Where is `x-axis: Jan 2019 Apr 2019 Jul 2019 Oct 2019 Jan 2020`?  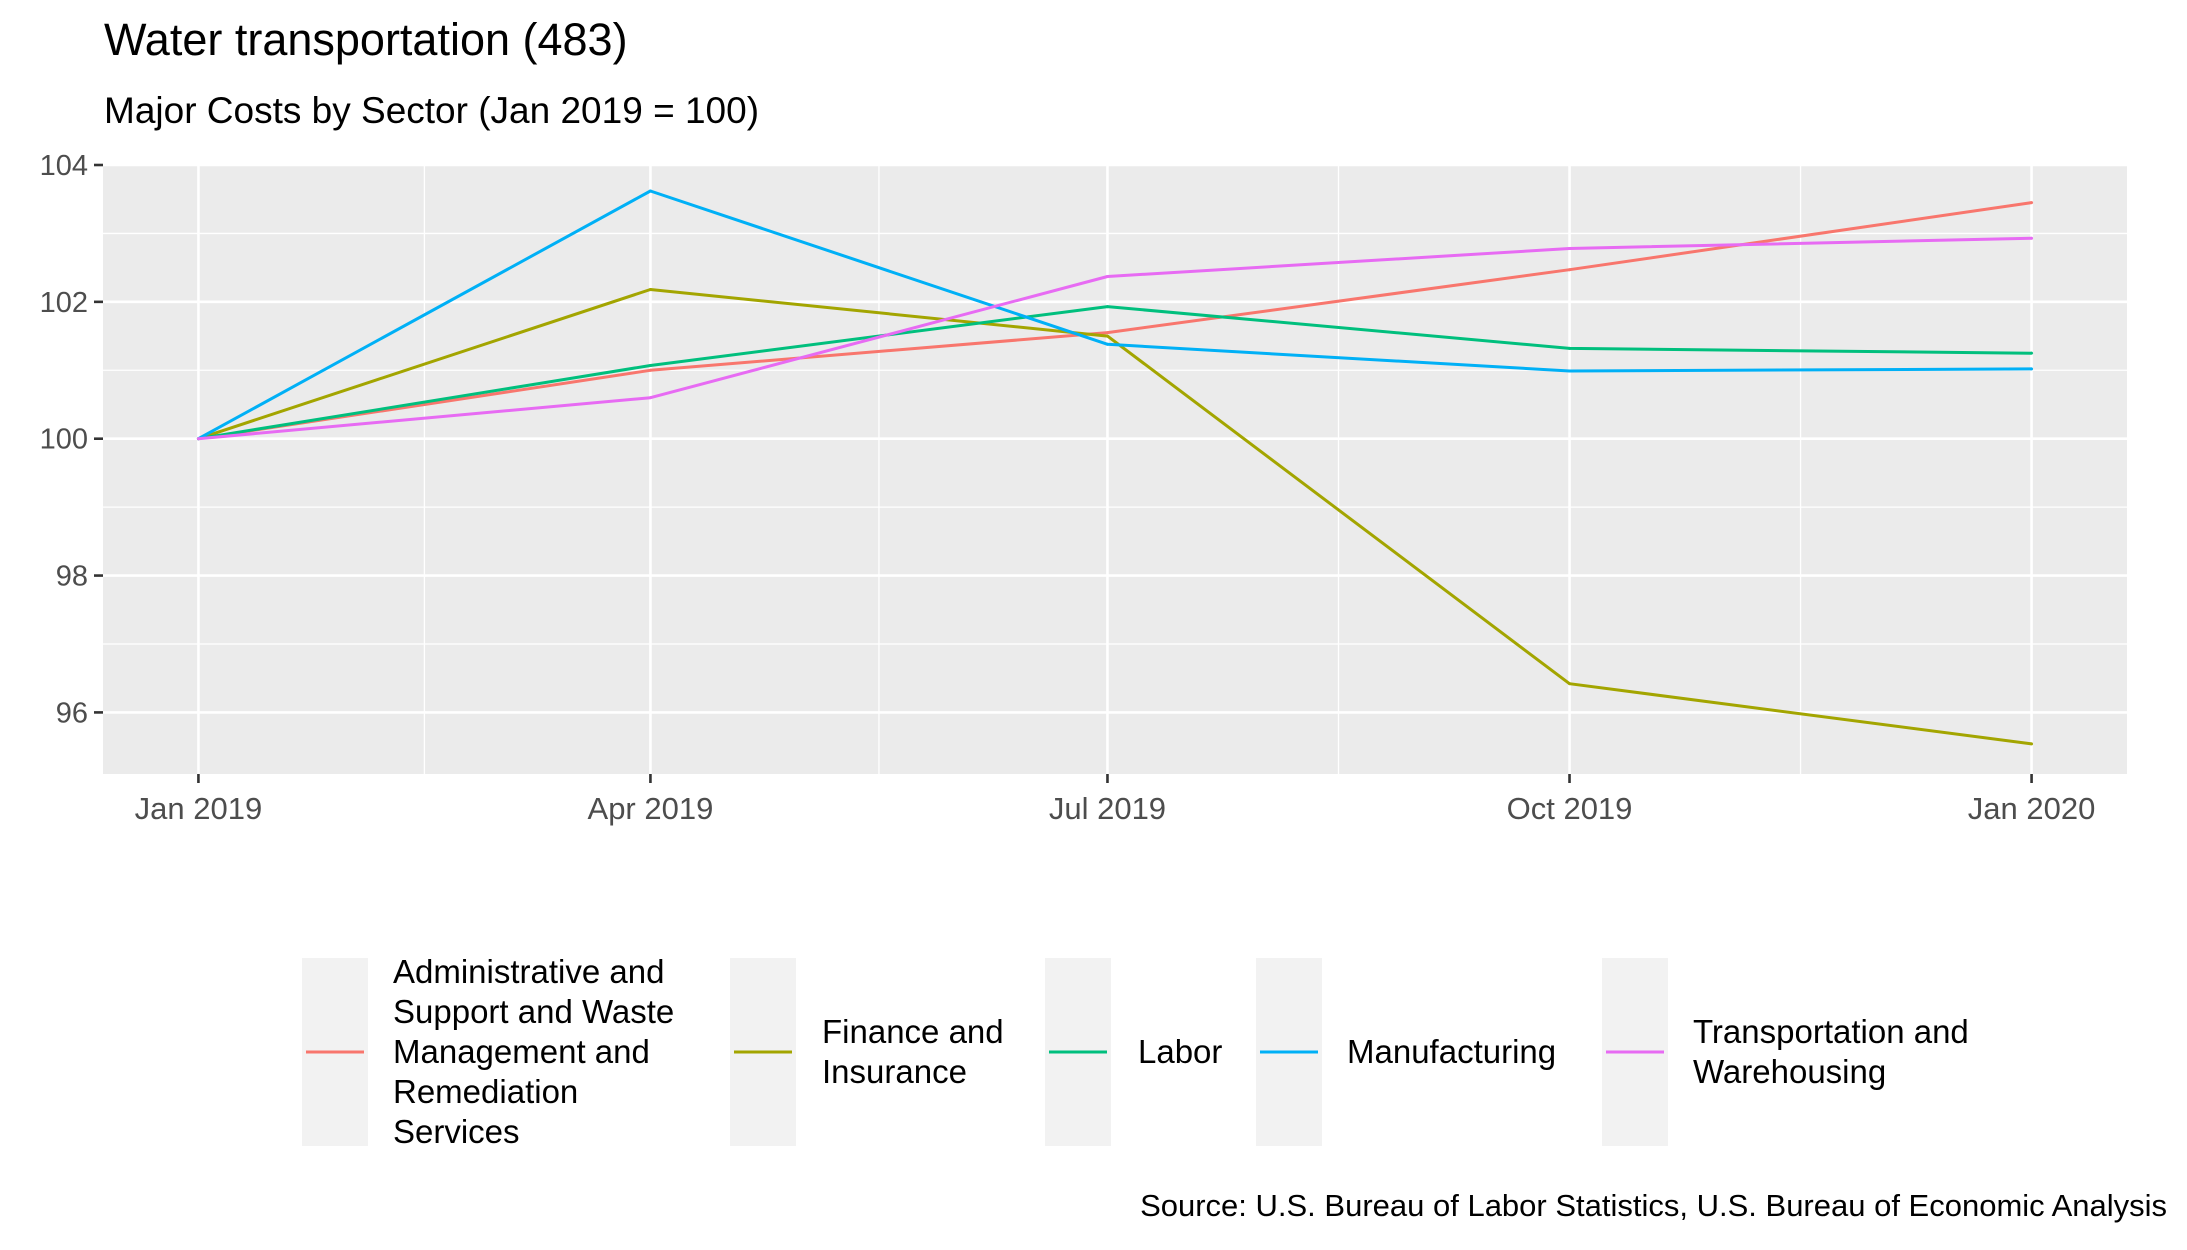 x-axis: Jan 2019 Apr 2019 Jul 2019 Oct 2019 Jan 2020 is located at coordinates (1115, 800).